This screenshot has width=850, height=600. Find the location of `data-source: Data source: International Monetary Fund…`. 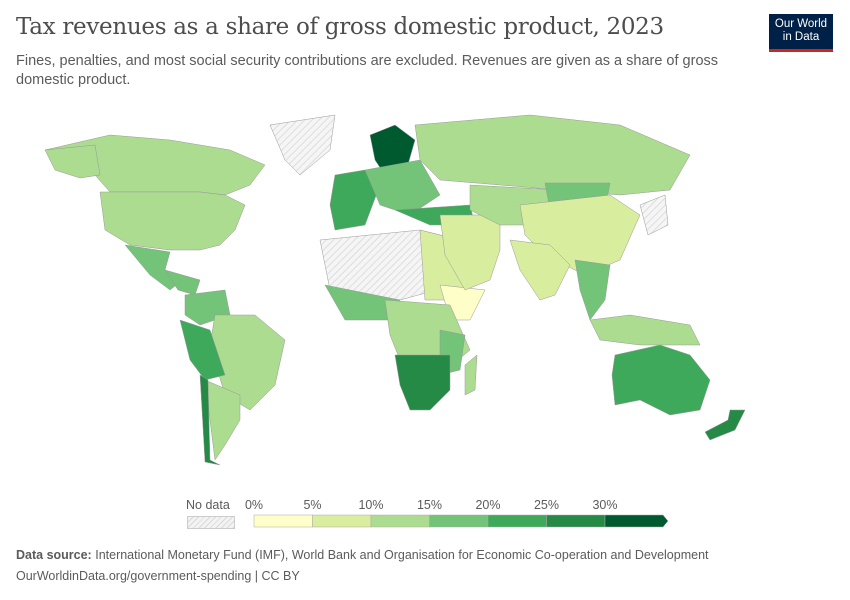

data-source: Data source: International Monetary Fund… is located at coordinates (362, 555).